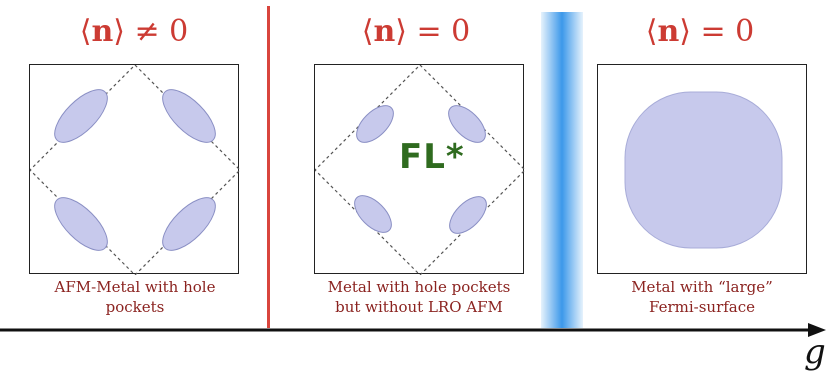 The image size is (826, 376). I want to click on large-fermi-surface, so click(703, 170).